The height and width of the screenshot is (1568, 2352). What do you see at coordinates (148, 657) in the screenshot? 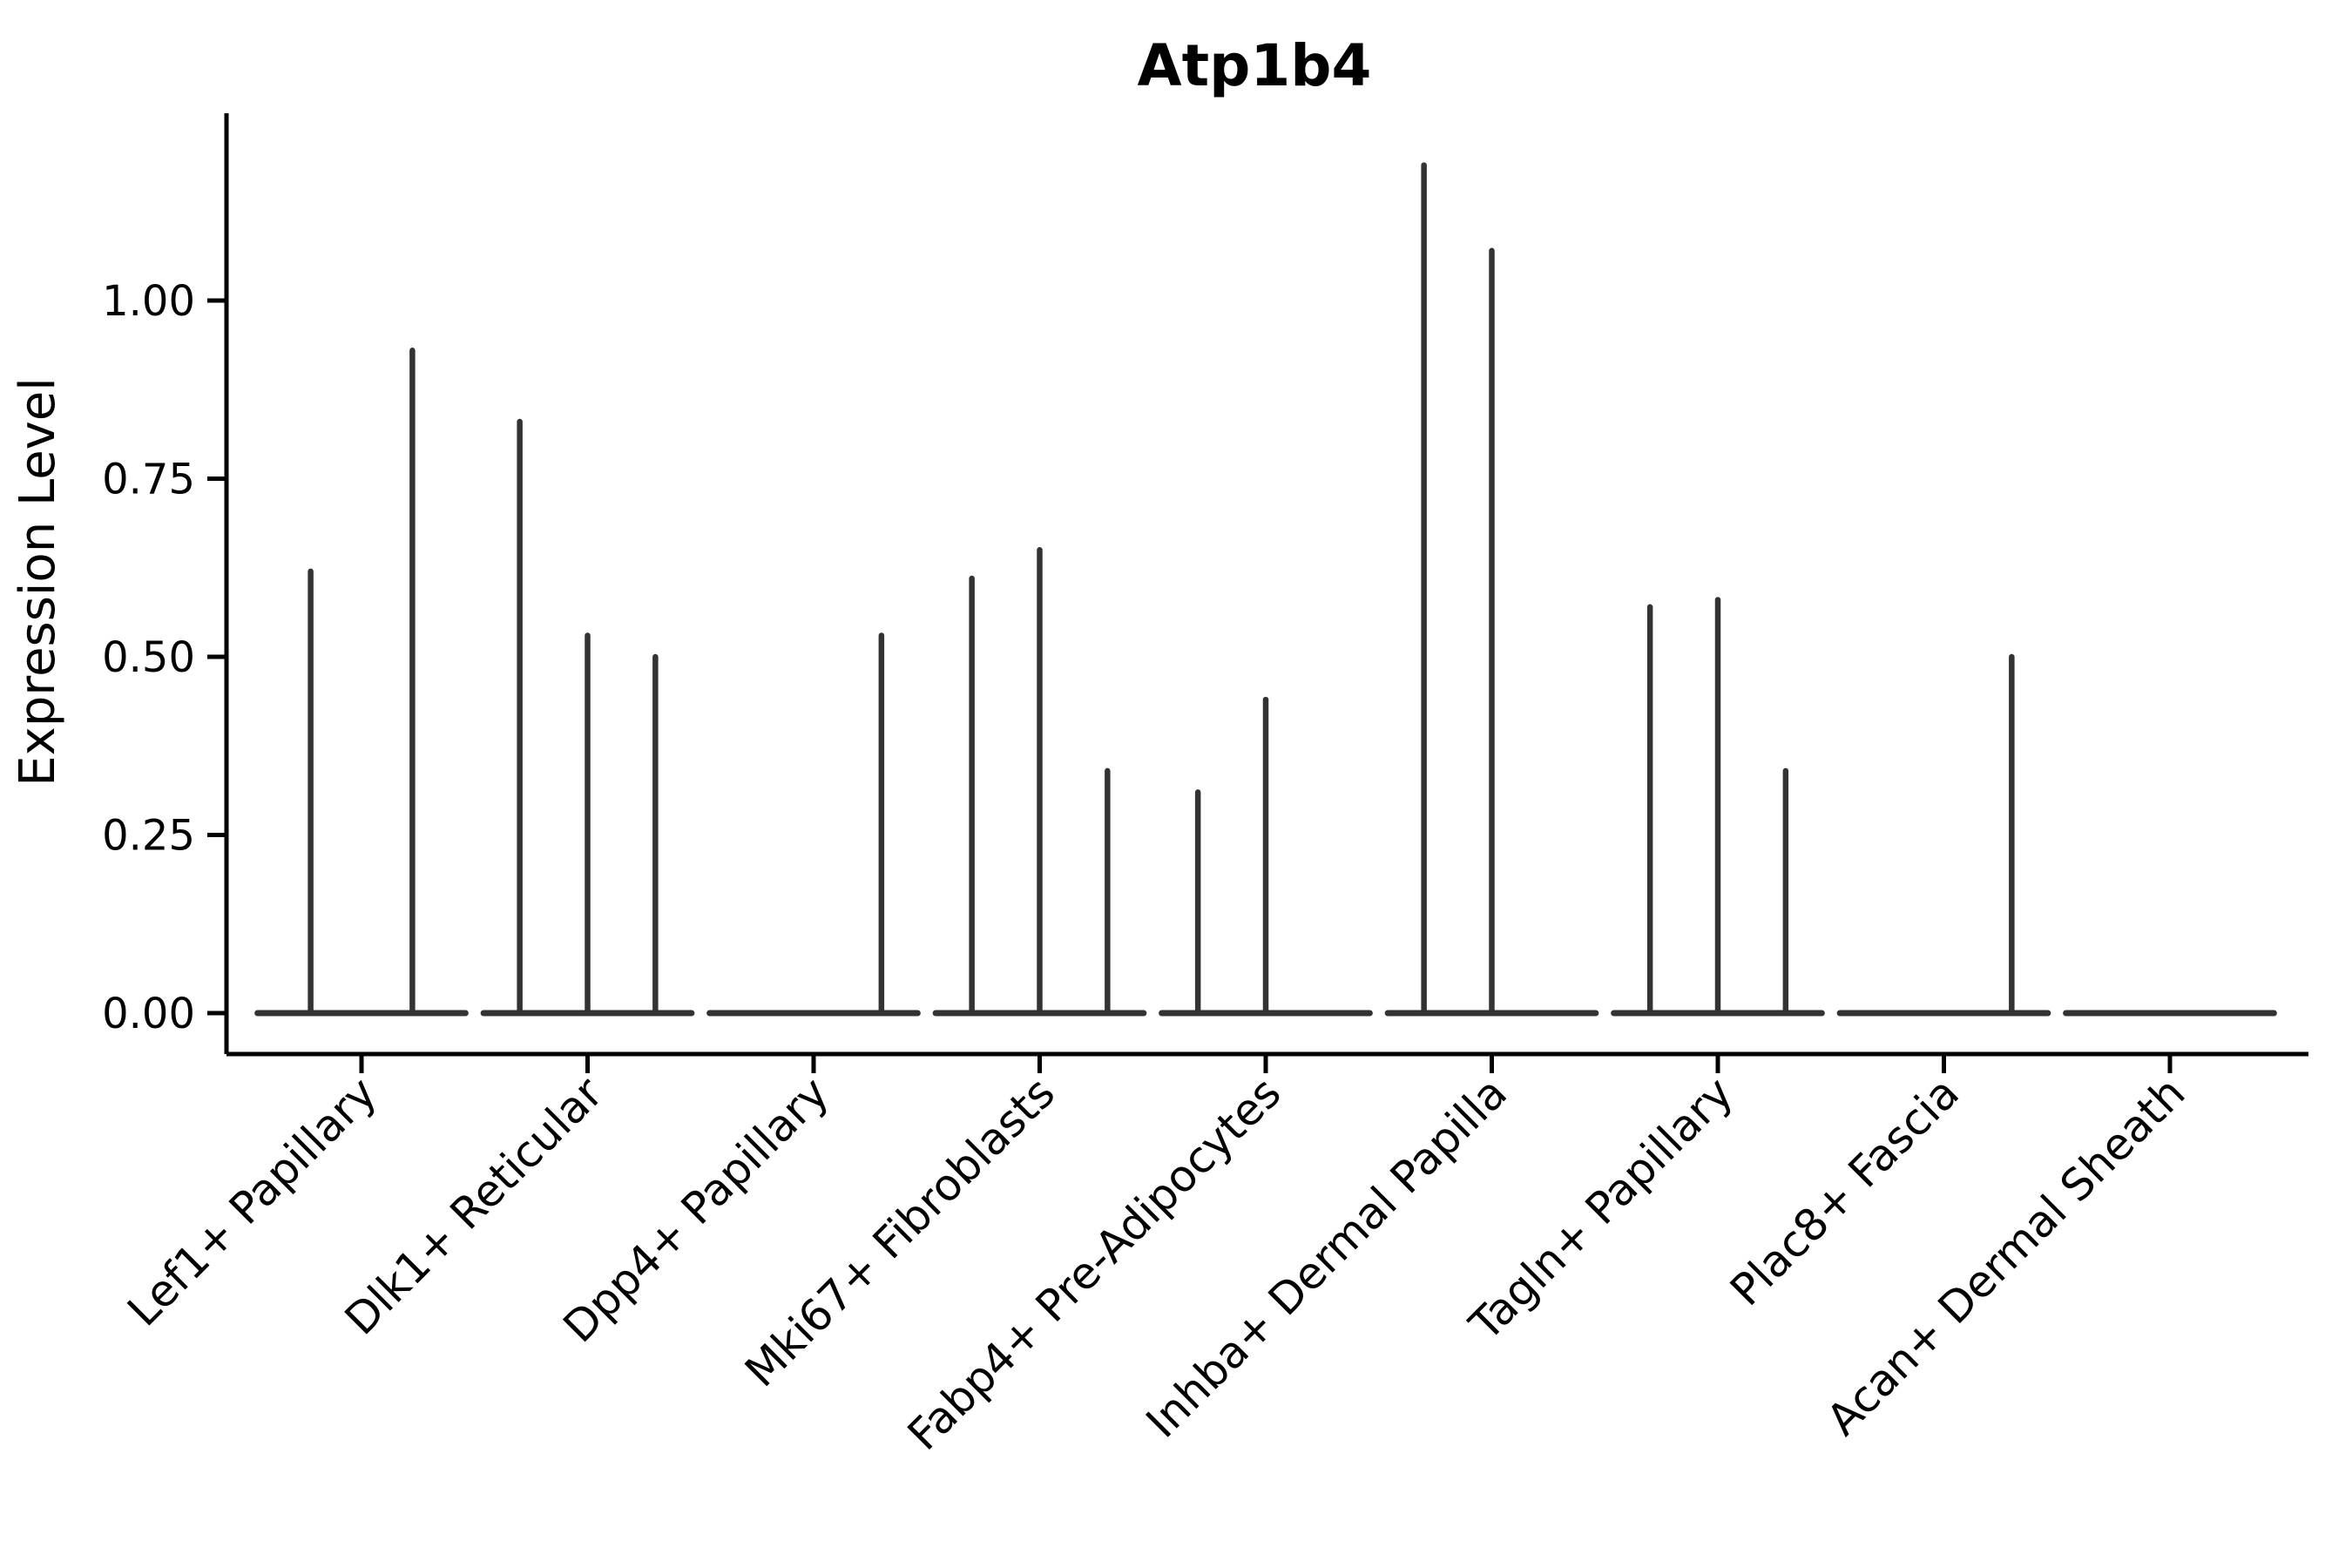
I see `y-tick-label: 0.50` at bounding box center [148, 657].